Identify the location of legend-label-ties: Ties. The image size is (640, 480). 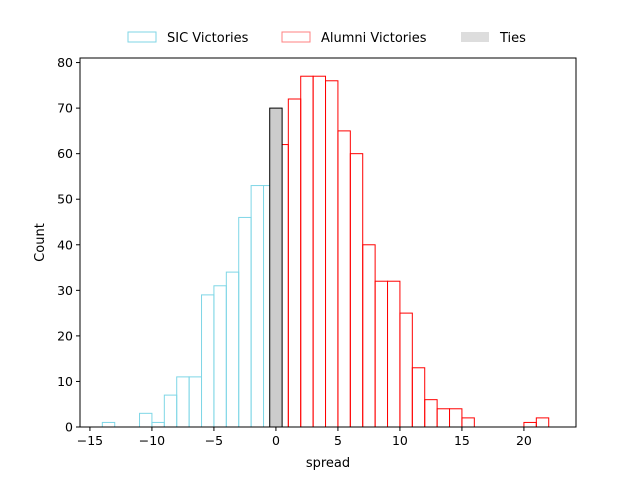
(512, 38).